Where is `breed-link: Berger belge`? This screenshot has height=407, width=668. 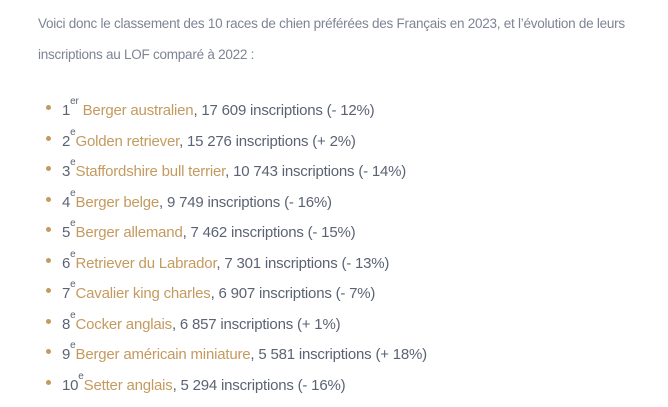
breed-link: Berger belge is located at coordinates (117, 202).